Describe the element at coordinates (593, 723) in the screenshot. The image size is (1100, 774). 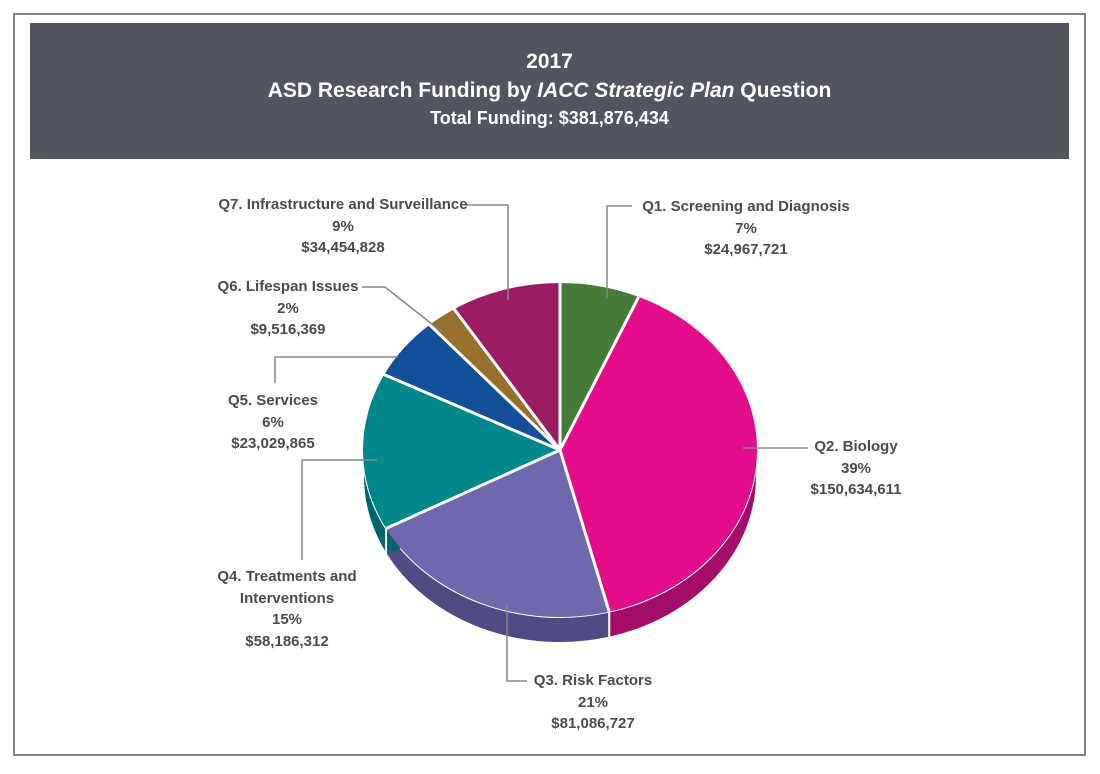
I see `slice-amount: $81,086,727` at that location.